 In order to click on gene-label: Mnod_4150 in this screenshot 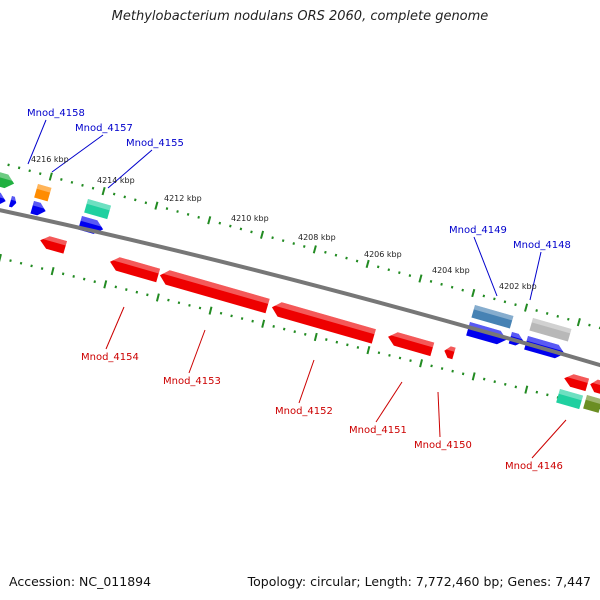, I will do `click(443, 445)`.